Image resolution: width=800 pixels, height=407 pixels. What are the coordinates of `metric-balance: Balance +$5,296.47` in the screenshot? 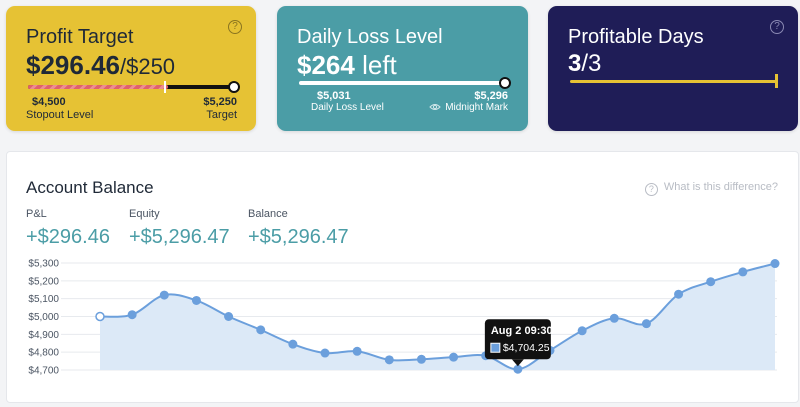 It's located at (298, 228).